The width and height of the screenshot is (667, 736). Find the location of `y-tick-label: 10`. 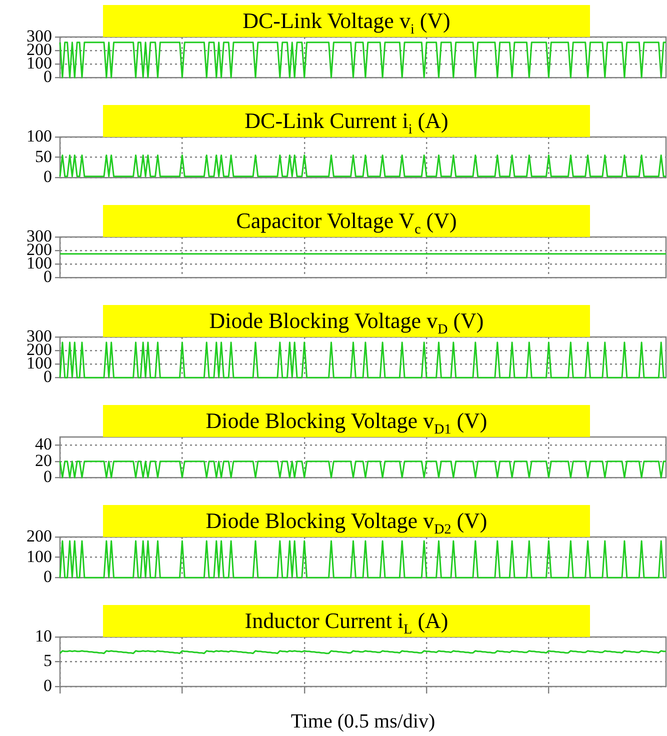

y-tick-label: 10 is located at coordinates (43, 636).